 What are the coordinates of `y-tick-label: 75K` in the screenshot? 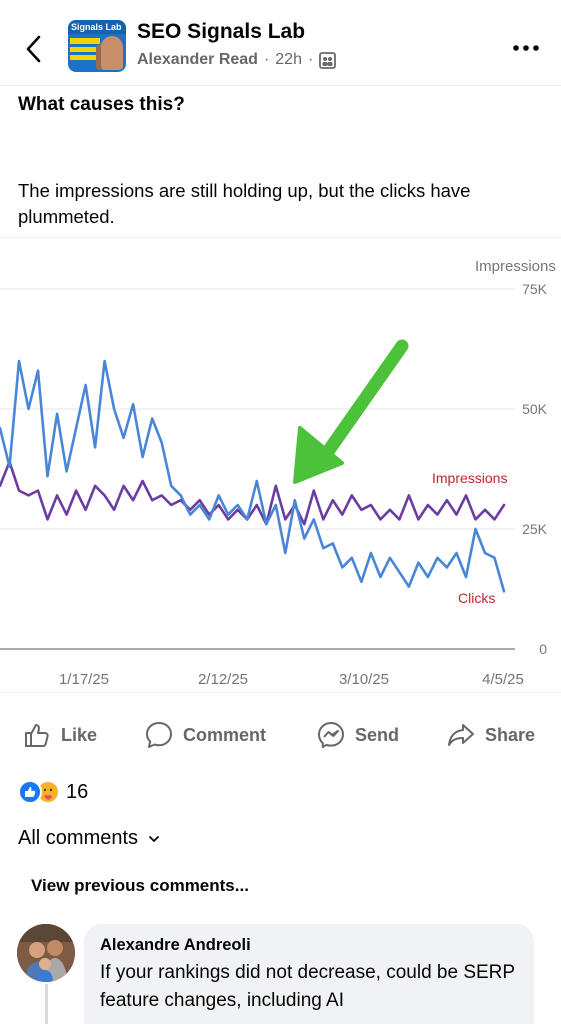 It's located at (535, 289).